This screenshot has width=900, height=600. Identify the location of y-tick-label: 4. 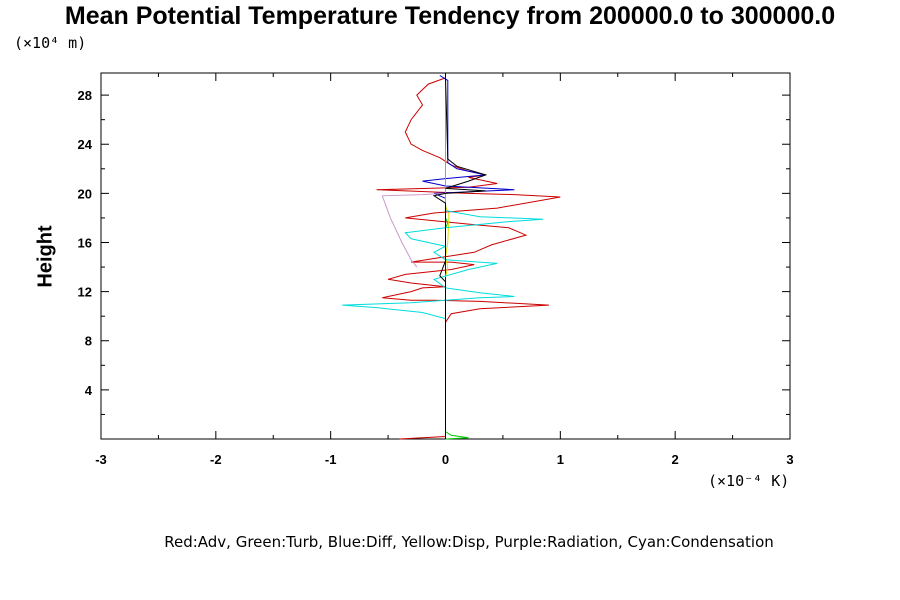
(89, 390).